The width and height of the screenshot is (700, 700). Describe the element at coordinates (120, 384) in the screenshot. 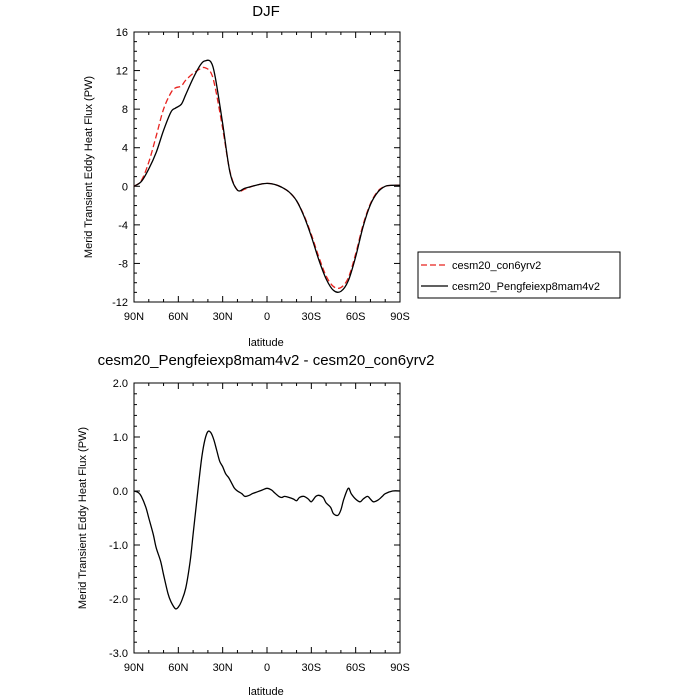

I see `bottom-ytick-label: 2.0` at that location.